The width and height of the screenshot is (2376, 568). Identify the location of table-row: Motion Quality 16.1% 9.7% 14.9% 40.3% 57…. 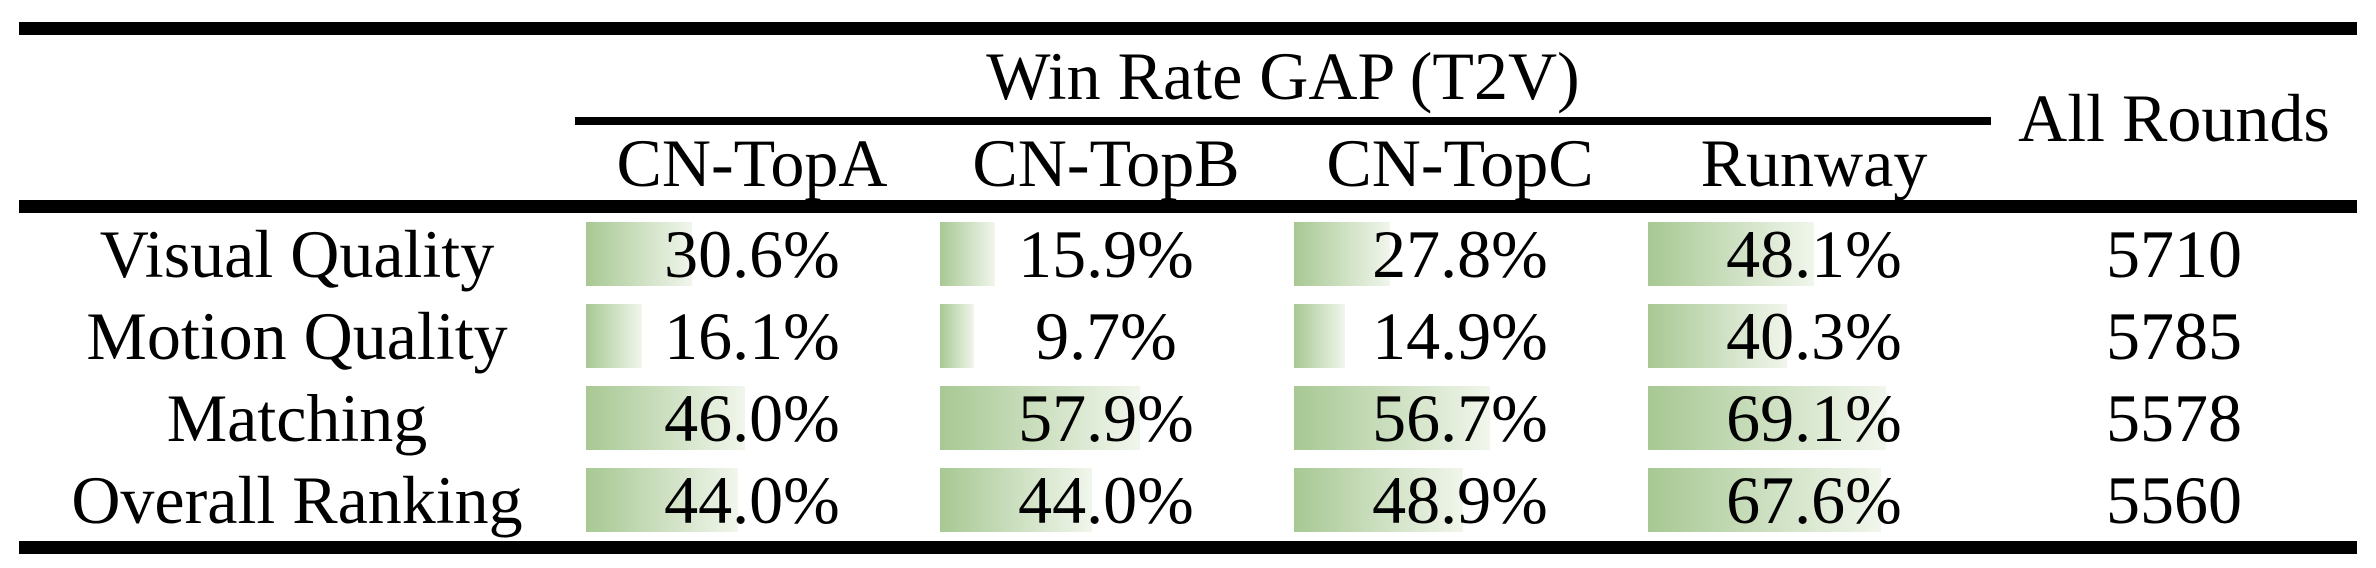
(1188, 336).